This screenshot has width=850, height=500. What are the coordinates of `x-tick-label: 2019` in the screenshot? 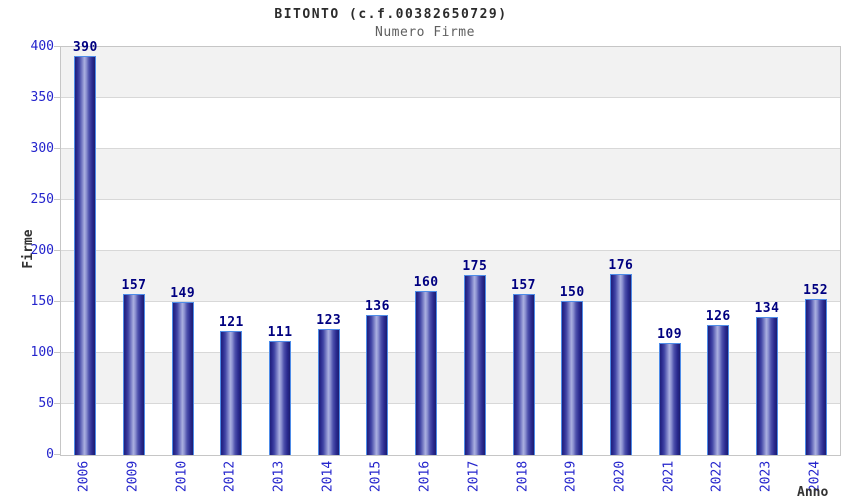 It's located at (571, 476).